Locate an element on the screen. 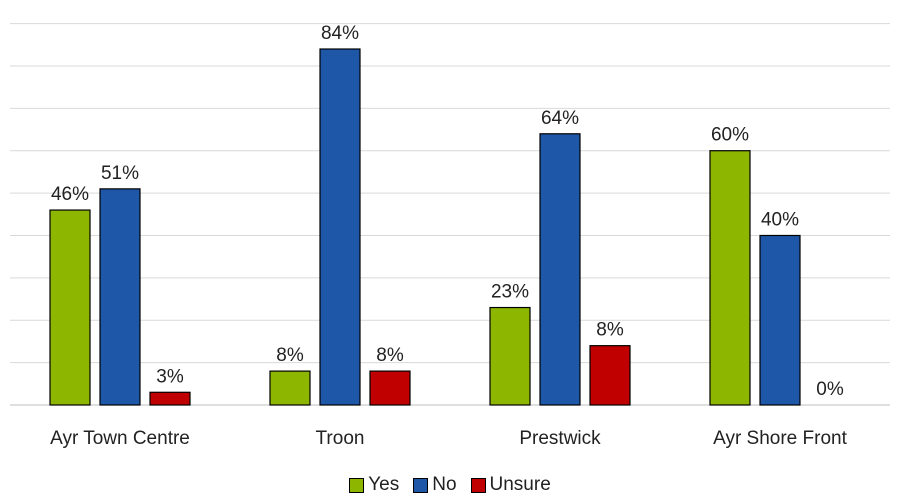  data-label-unsure-0: 3% is located at coordinates (170, 376).